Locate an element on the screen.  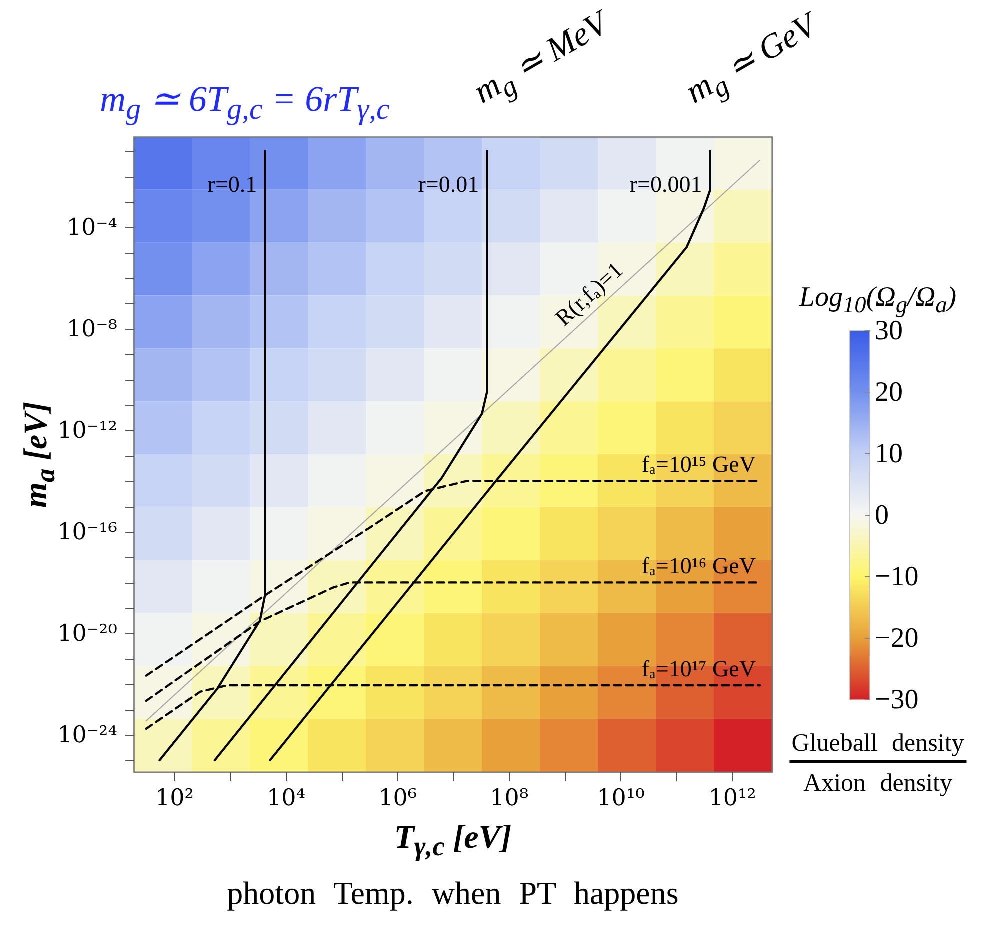
x-tick-label: 10¹² is located at coordinates (732, 799).